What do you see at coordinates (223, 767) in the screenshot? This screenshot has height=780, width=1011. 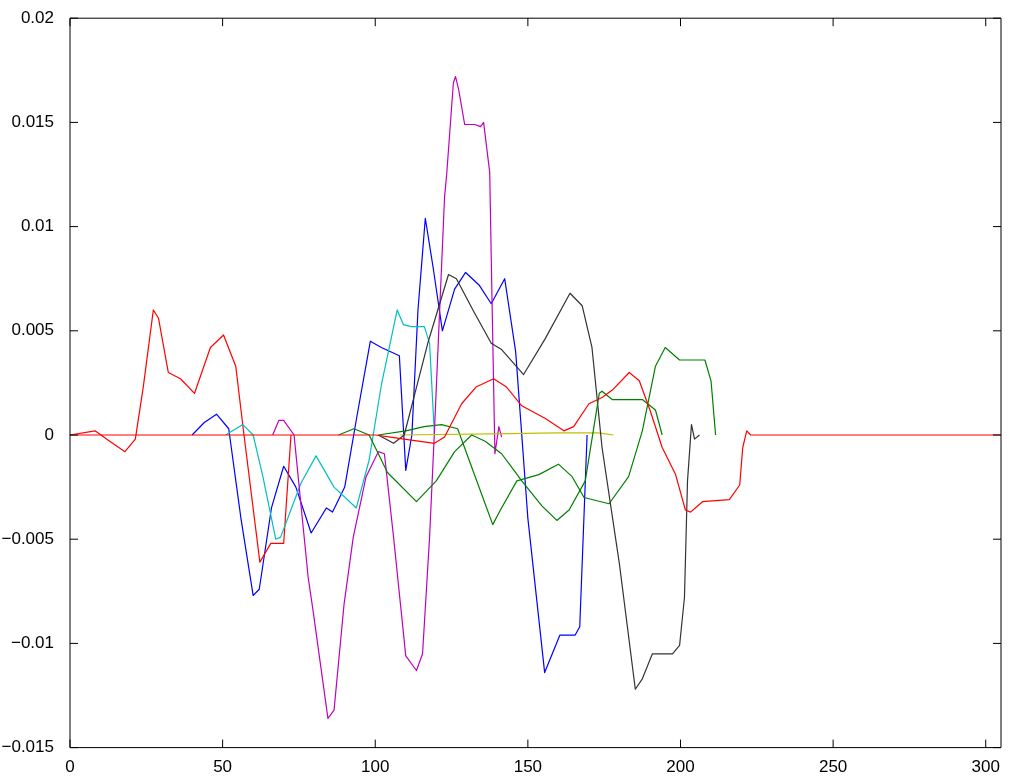 I see `x-tick-label: 50` at bounding box center [223, 767].